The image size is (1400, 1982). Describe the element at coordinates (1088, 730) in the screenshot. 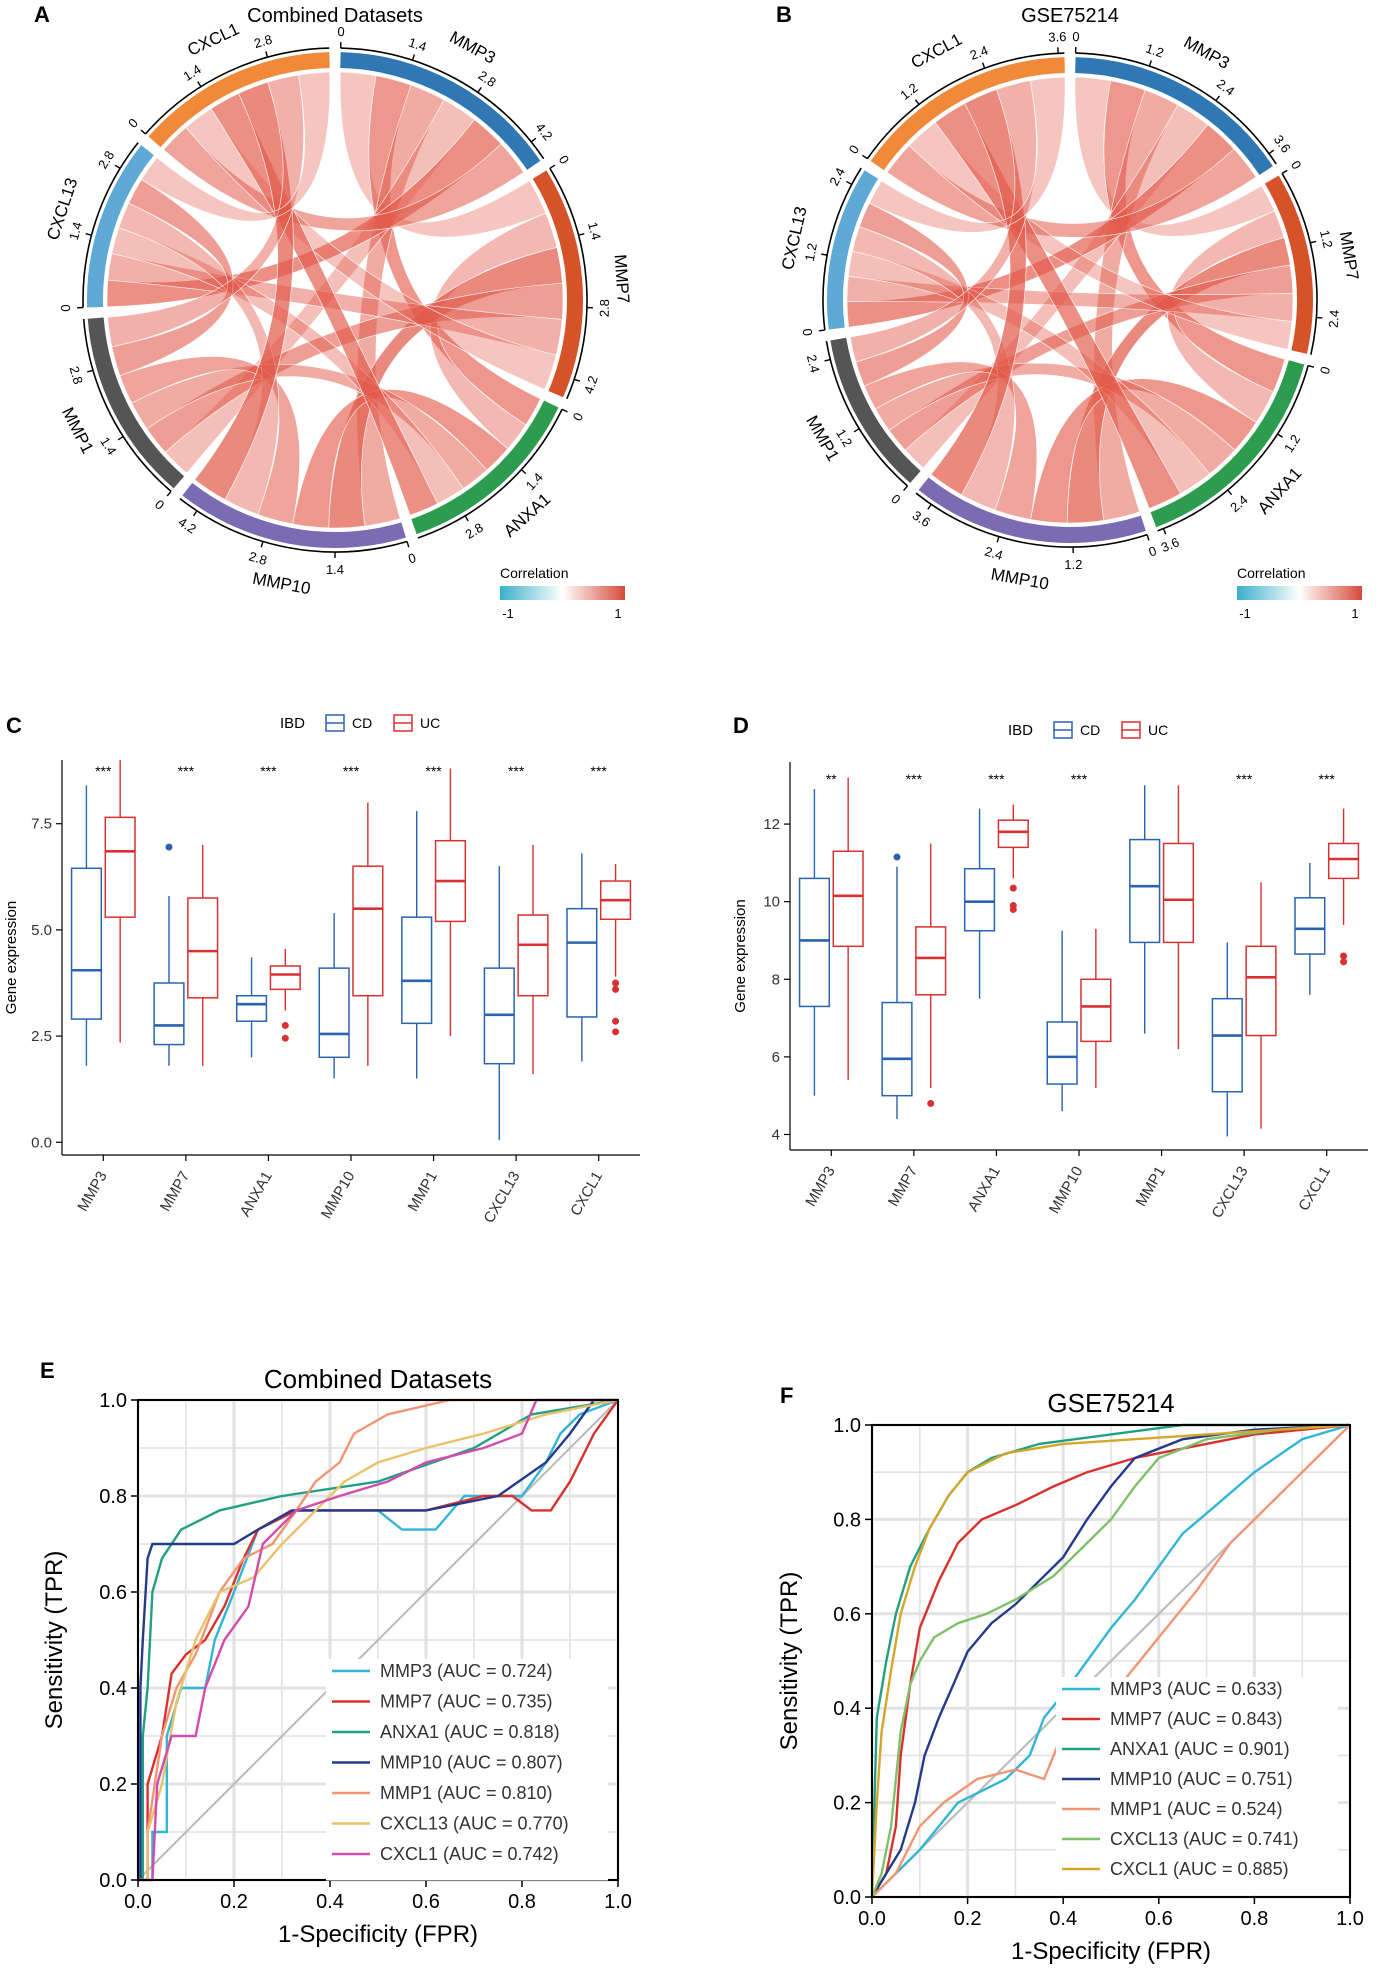

I see `ibd-legend: IBD CD UC` at that location.